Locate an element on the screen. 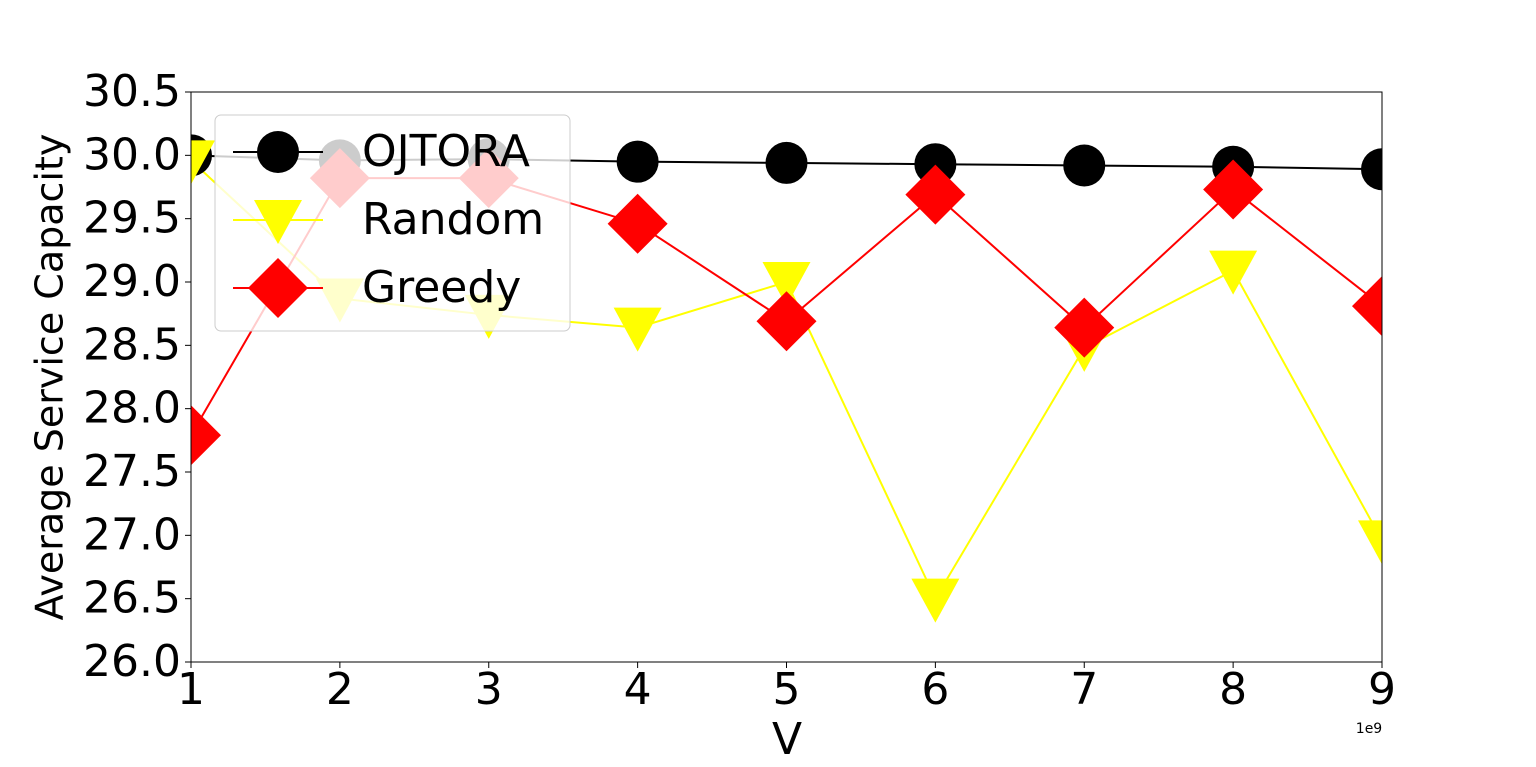 The height and width of the screenshot is (767, 1536). x-tick-label: 4 is located at coordinates (638, 689).